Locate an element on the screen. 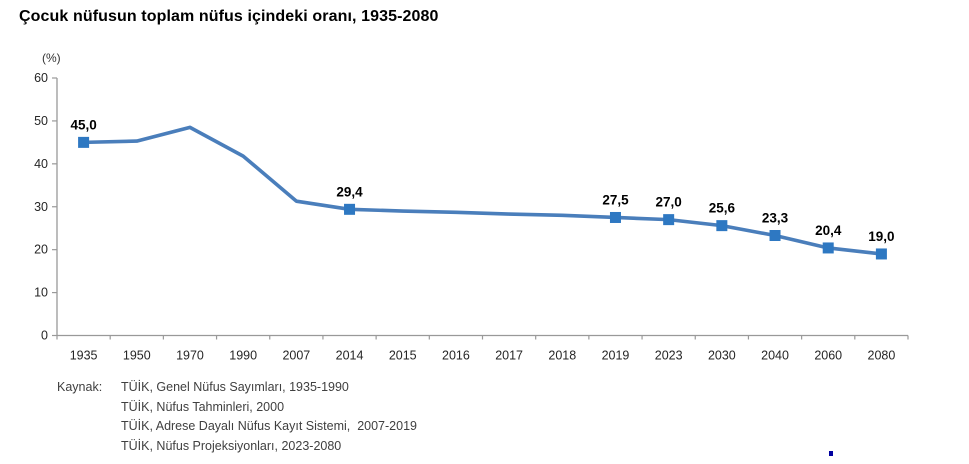 The height and width of the screenshot is (464, 969). y-axis-tick-label: 40 is located at coordinates (41, 164).